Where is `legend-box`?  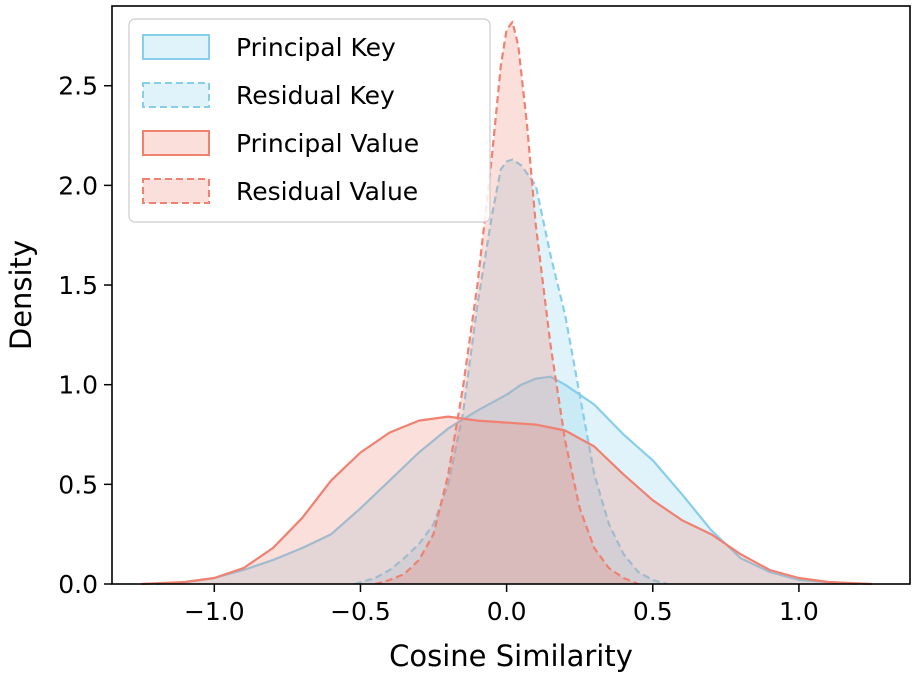
legend-box is located at coordinates (309, 120).